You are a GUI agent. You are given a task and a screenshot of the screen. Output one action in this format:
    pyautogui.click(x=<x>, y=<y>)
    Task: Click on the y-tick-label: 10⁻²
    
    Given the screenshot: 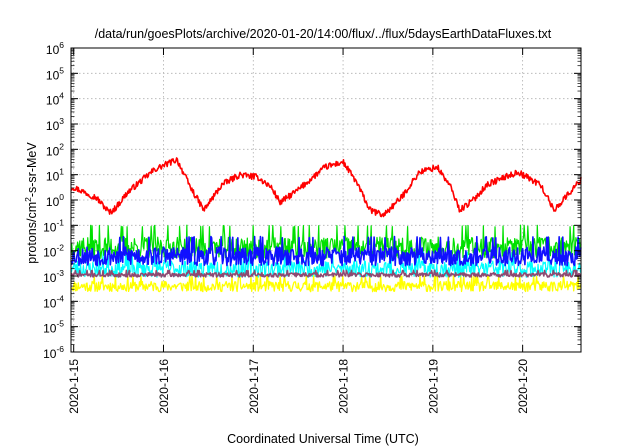 What is the action you would take?
    pyautogui.click(x=53, y=251)
    